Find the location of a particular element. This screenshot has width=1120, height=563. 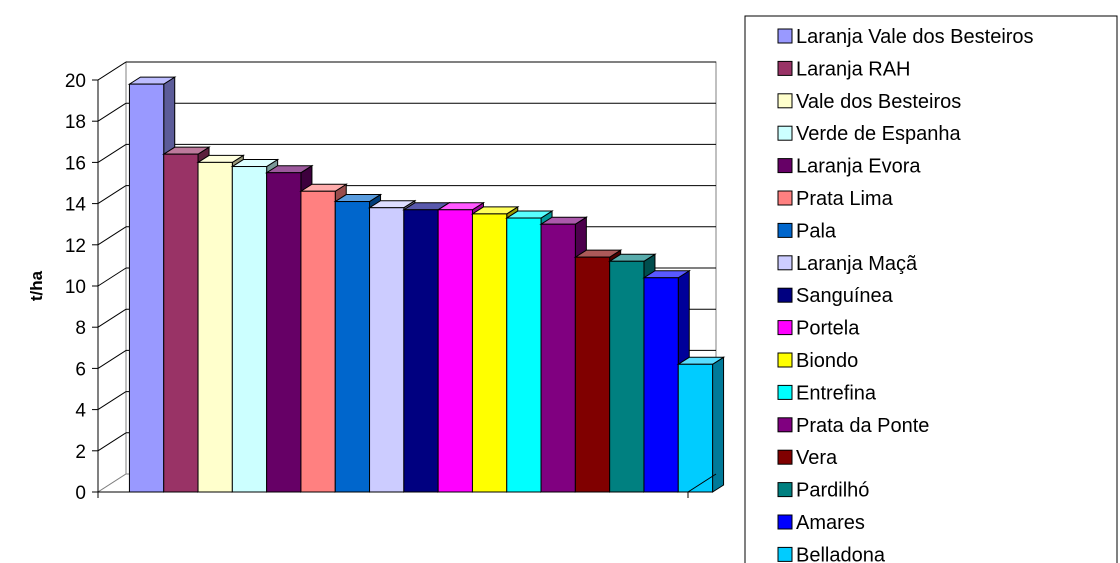

legend-label: Portela is located at coordinates (828, 329).